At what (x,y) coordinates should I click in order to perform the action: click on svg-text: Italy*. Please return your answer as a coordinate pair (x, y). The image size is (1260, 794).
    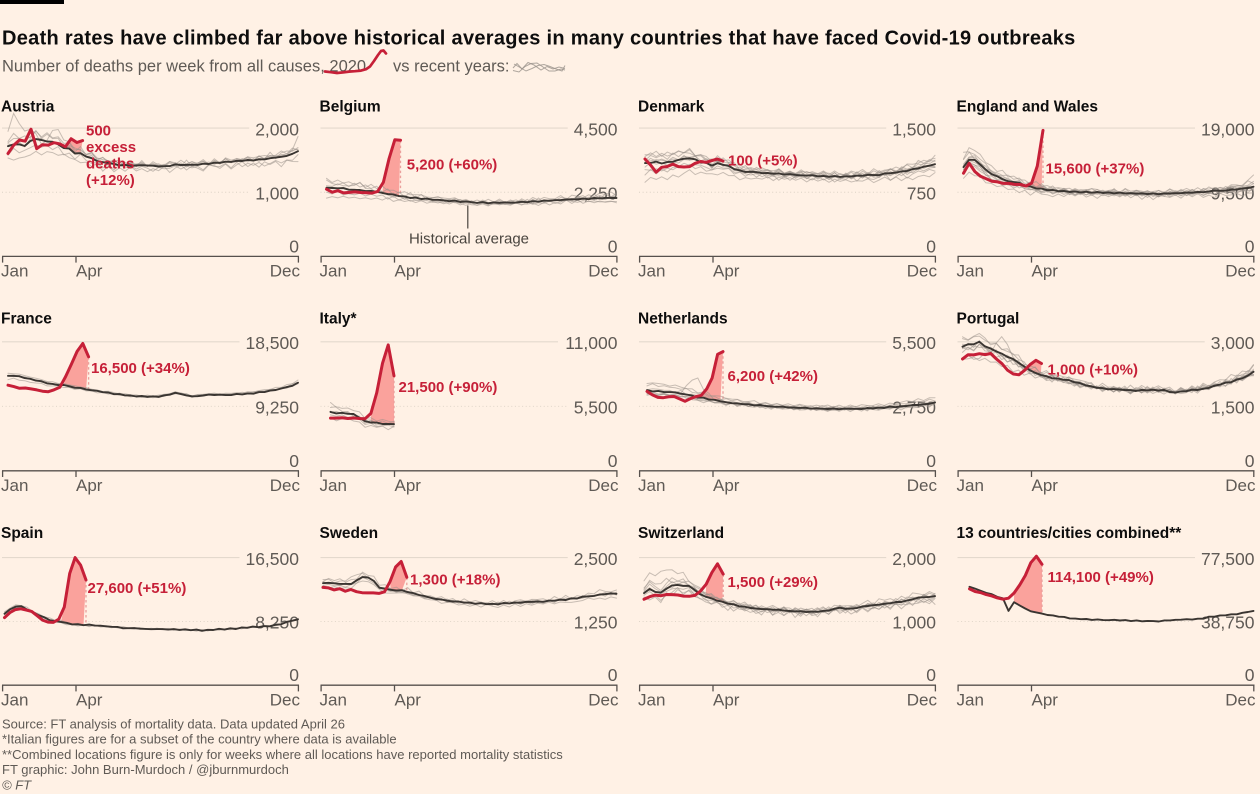
    Looking at the image, I should click on (339, 319).